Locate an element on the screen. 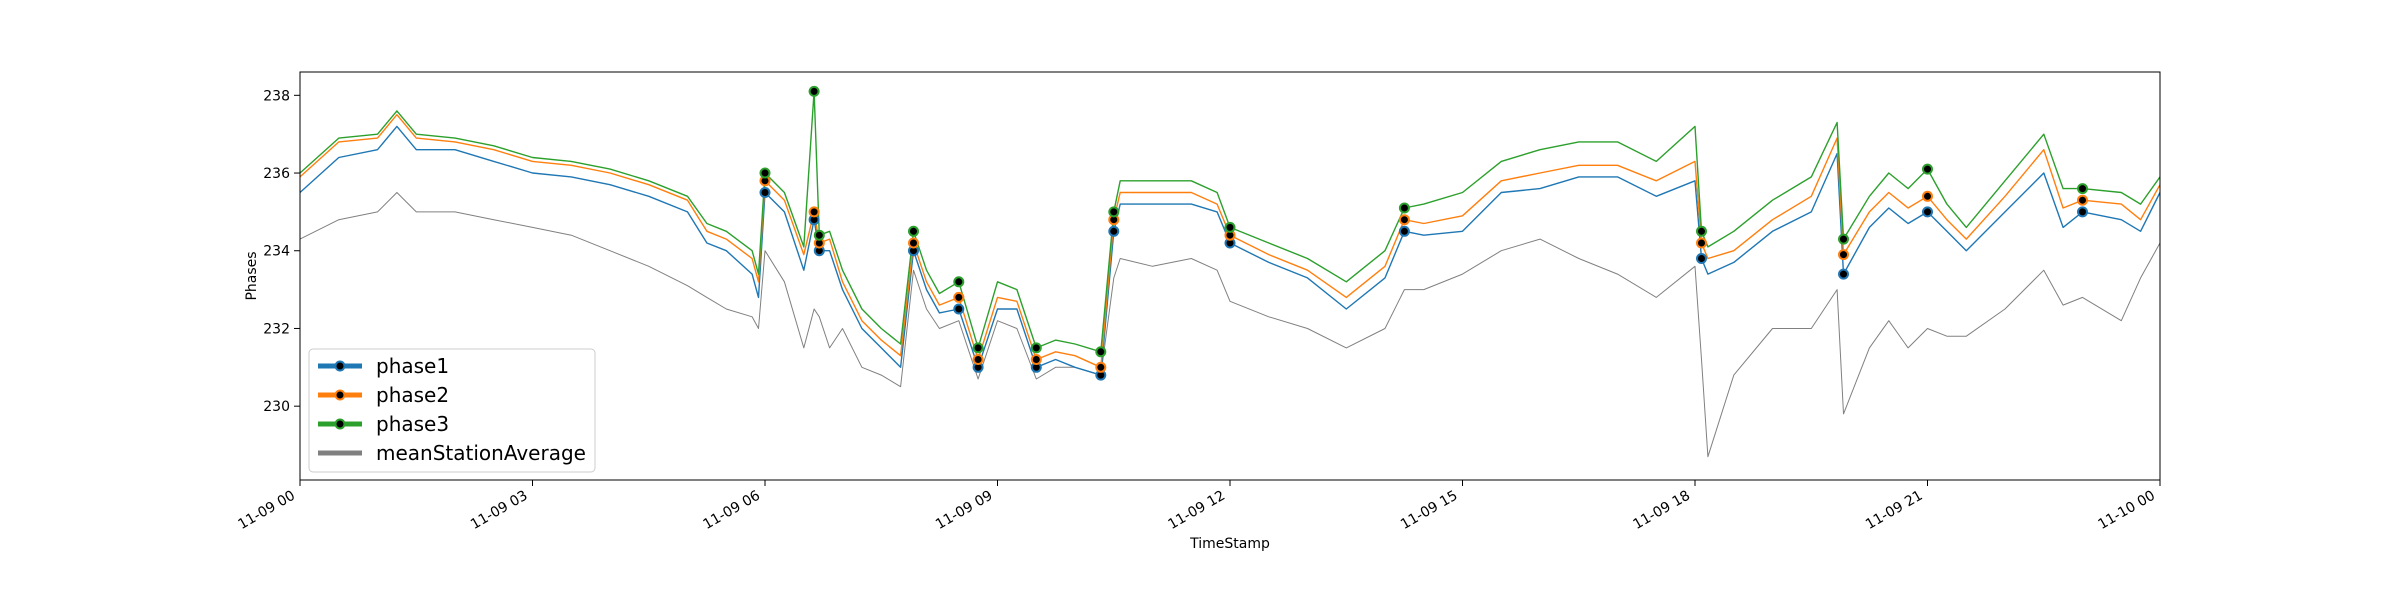 Image resolution: width=2400 pixels, height=600 pixels. legend-label-meanStationAverage: meanStationAverage is located at coordinates (481, 453).